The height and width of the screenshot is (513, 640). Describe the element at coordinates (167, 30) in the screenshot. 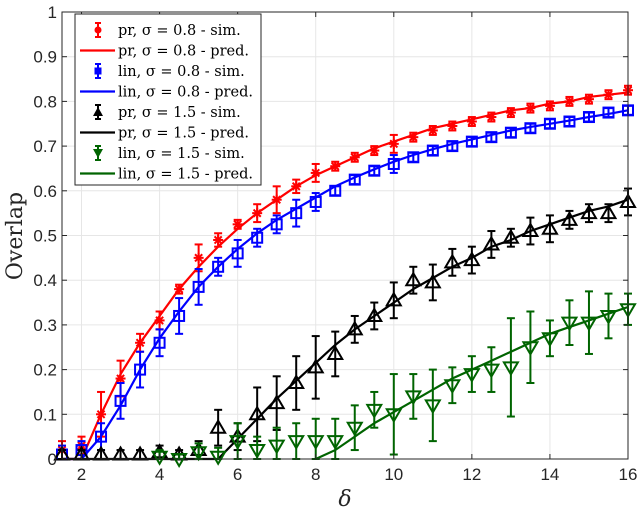

I see `legend-item: pr, σ = 0.8 - sim.` at that location.